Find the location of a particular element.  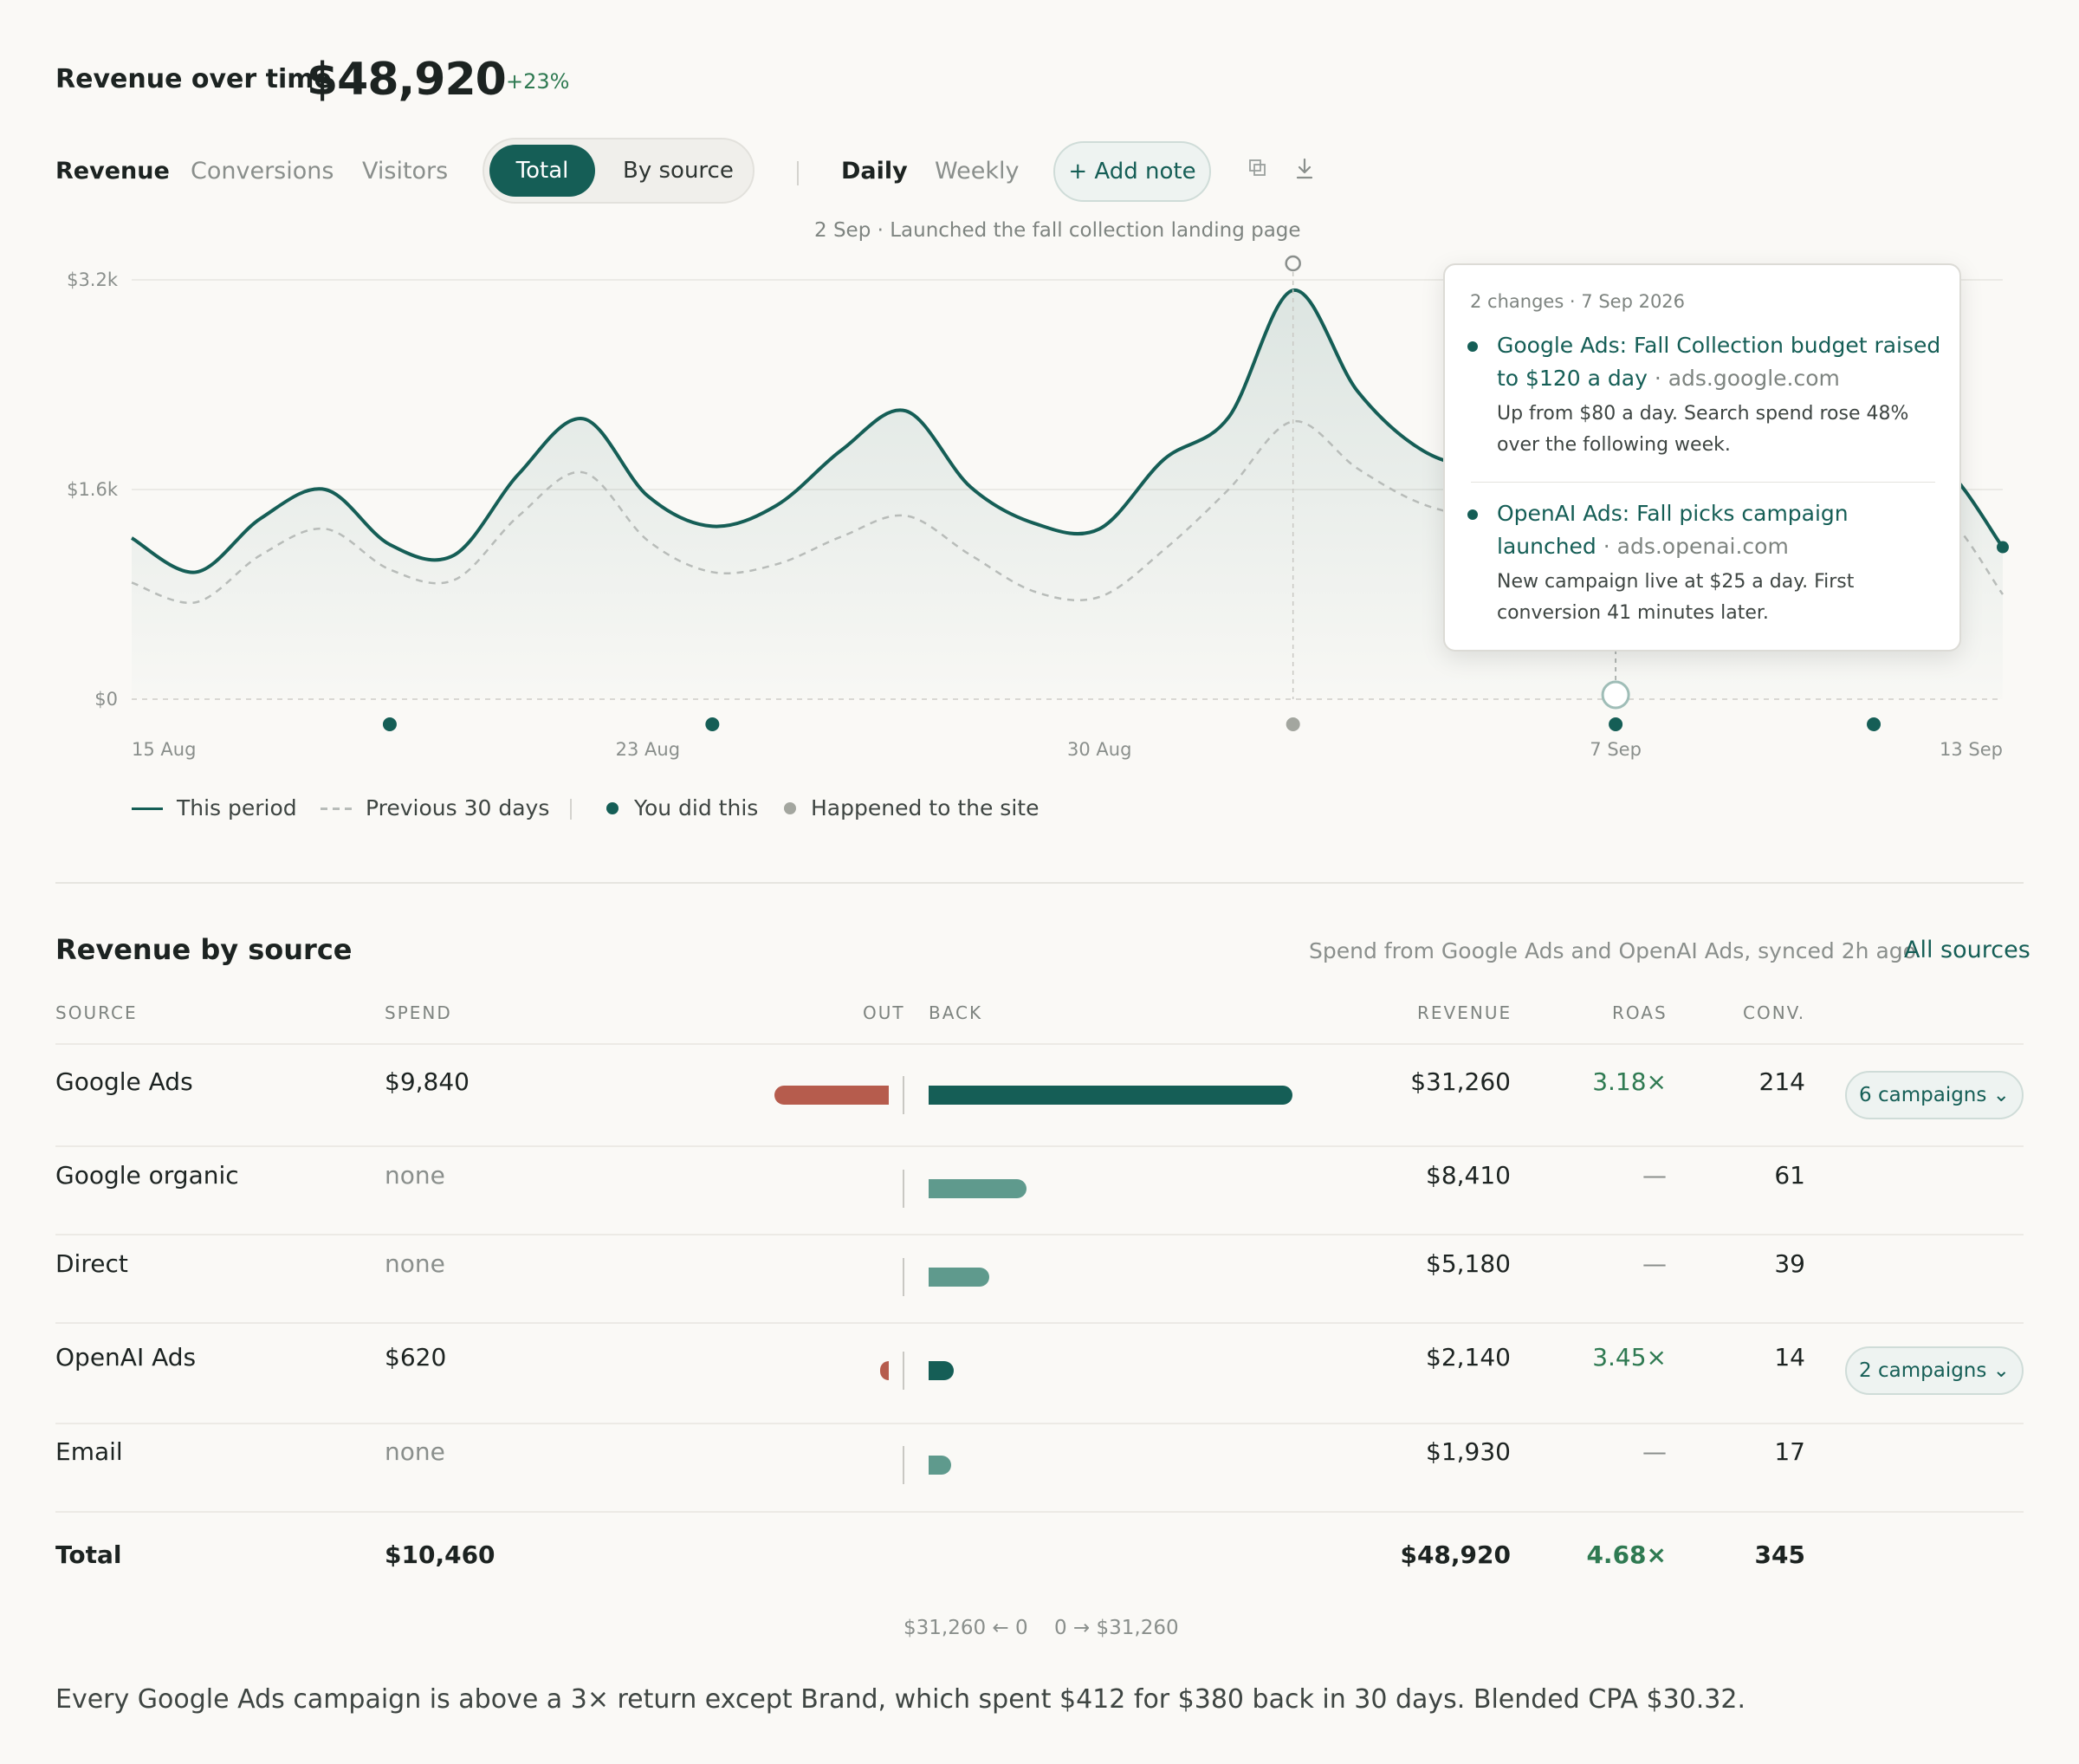

source-revenue: $31,260 is located at coordinates (1460, 1081).